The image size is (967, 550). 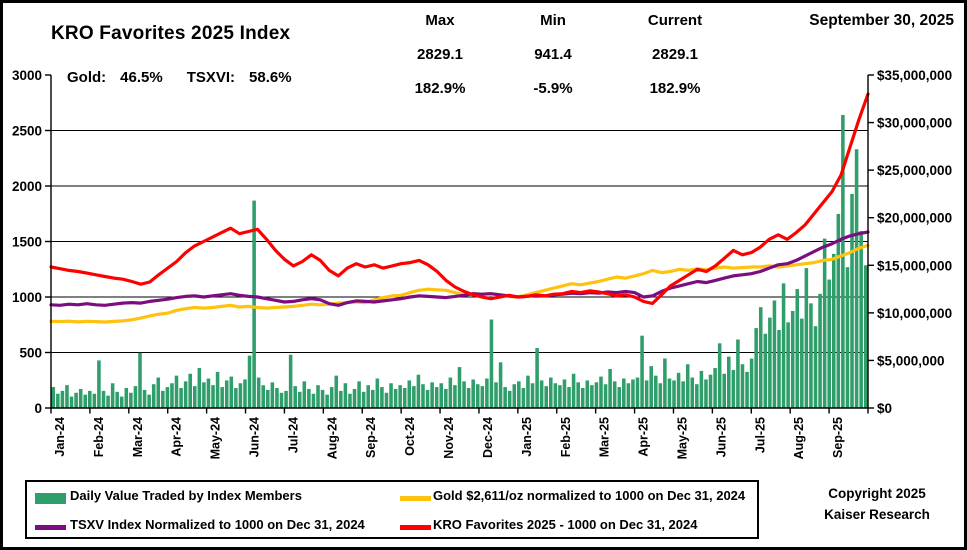 What do you see at coordinates (914, 123) in the screenshot?
I see `right-axis-tick-label: $30,000,000` at bounding box center [914, 123].